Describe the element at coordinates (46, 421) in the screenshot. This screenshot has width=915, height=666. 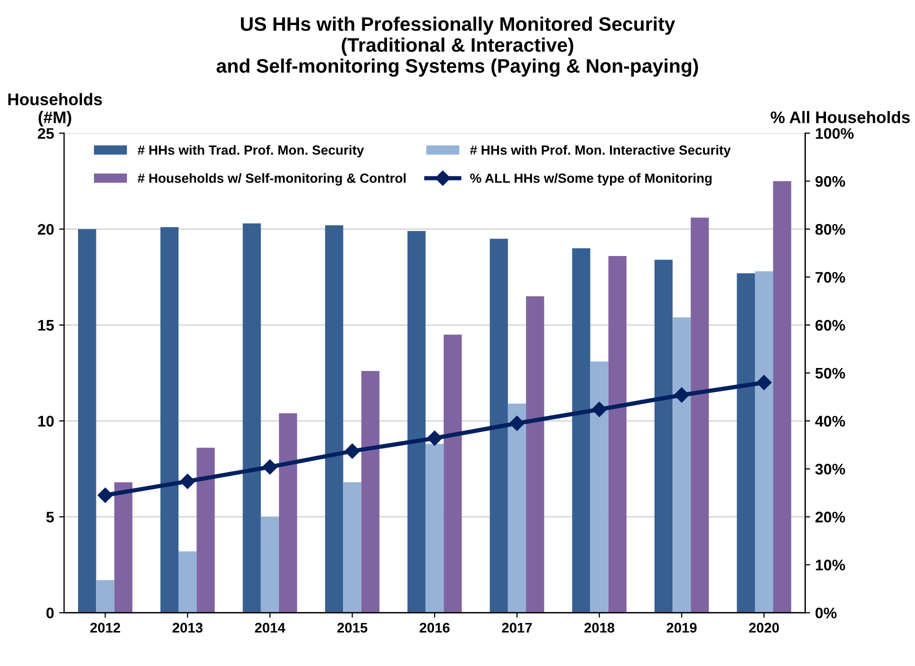
I see `y-tick-label: 10` at that location.